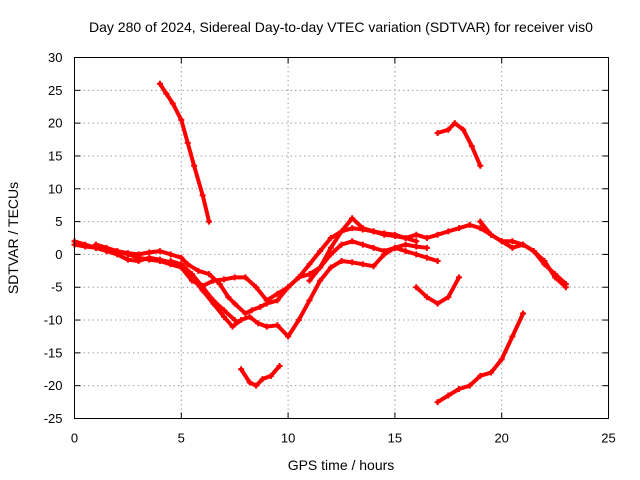 The height and width of the screenshot is (480, 640). I want to click on y-tick-label: 5, so click(58, 221).